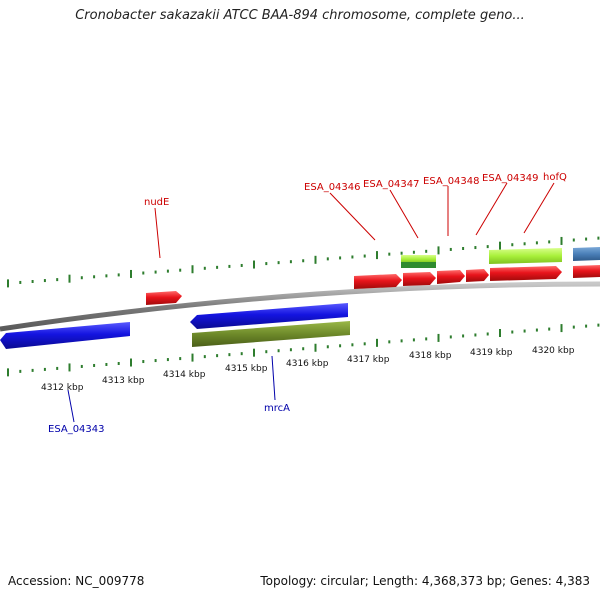 The width and height of the screenshot is (600, 600). Describe the element at coordinates (76, 429) in the screenshot. I see `label-ESA_04343: ESA_04343` at that location.